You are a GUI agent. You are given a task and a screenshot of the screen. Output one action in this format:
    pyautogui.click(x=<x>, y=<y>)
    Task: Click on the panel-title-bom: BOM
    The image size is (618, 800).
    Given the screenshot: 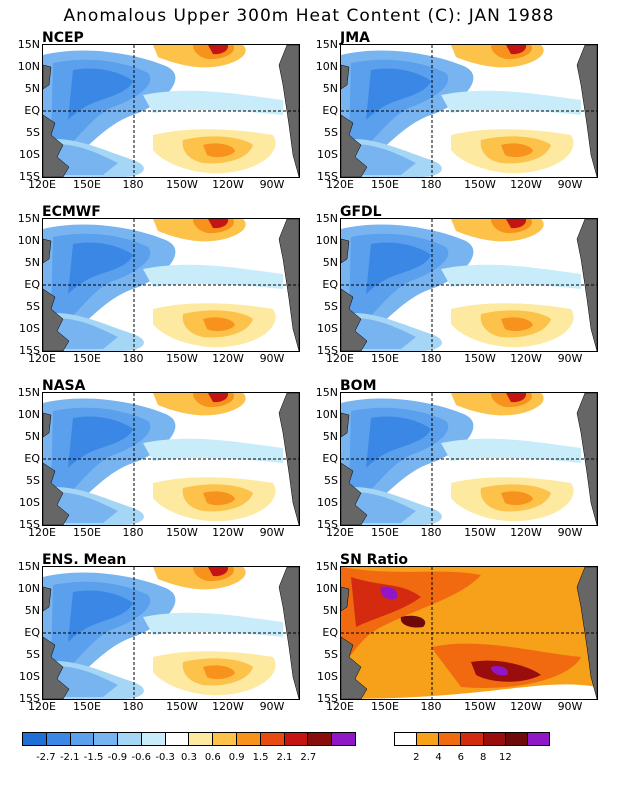 What is the action you would take?
    pyautogui.click(x=358, y=386)
    